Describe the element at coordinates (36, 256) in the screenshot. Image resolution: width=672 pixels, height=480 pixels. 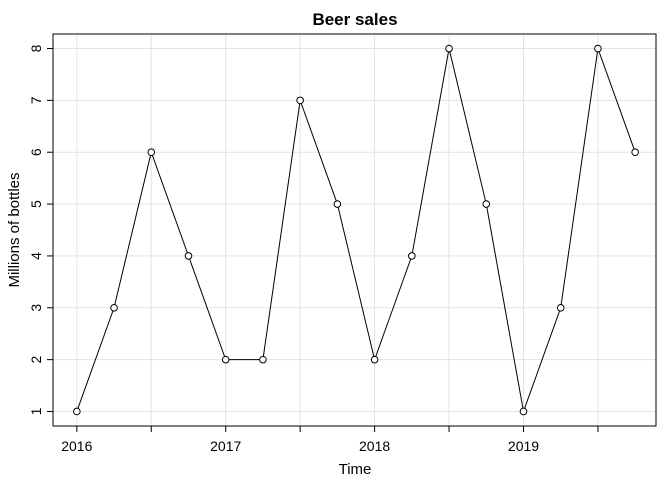
I see `y-tick-label: 4` at that location.